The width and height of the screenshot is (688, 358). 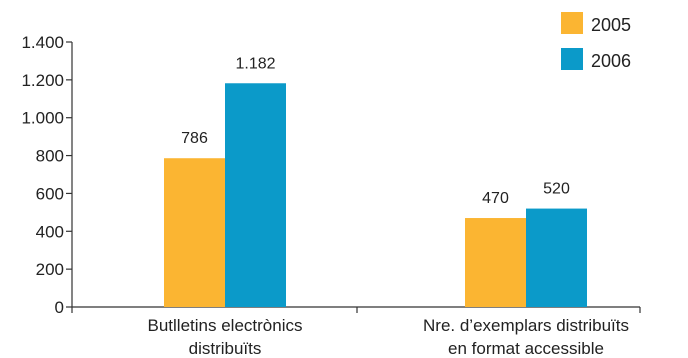 What do you see at coordinates (59, 307) in the screenshot?
I see `y-tick-label: 0` at bounding box center [59, 307].